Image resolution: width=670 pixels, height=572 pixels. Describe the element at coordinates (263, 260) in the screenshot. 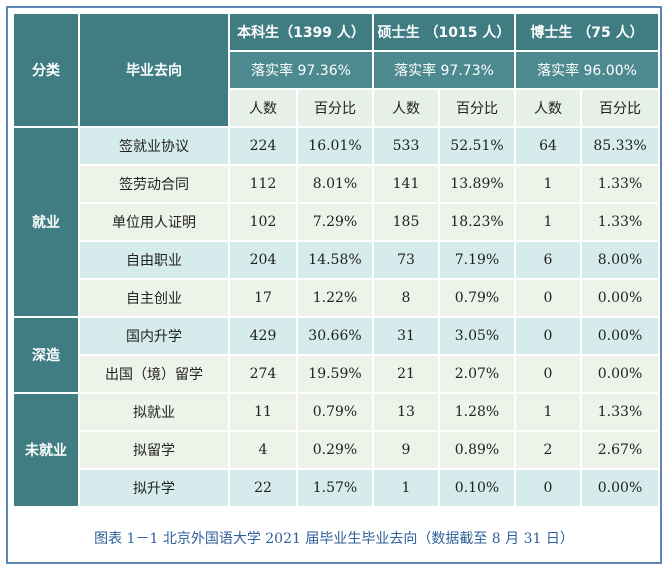

I see `cell: 204` at that location.